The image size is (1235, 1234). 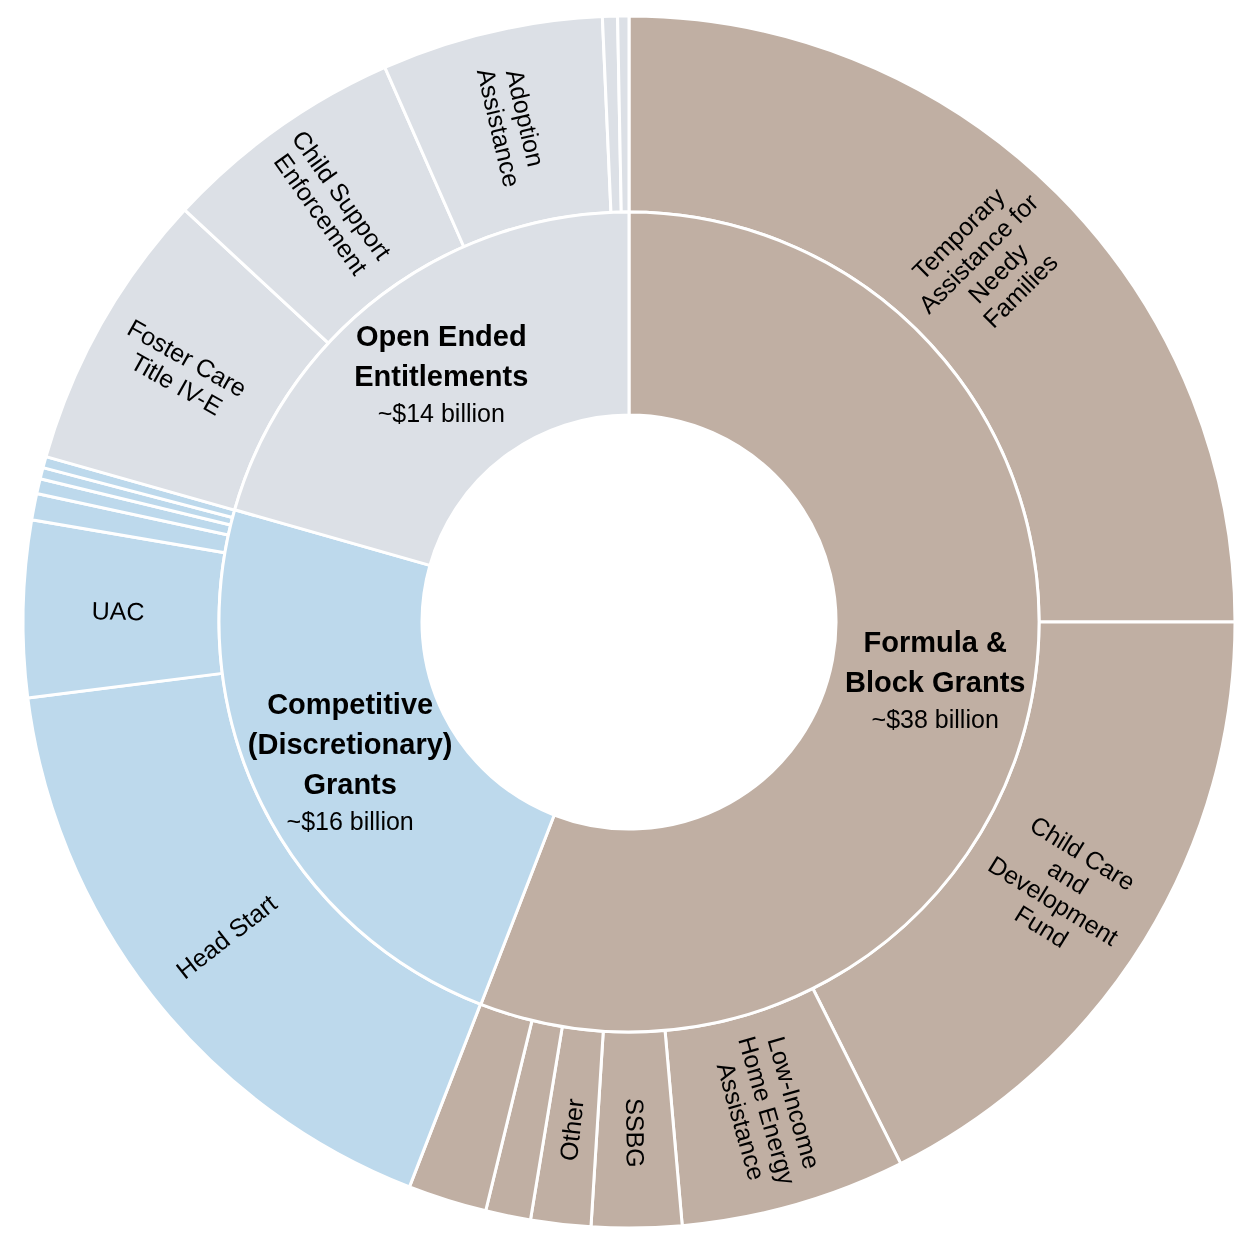 I want to click on slice-label: Competitive (Discretionary) Grants, so click(x=350, y=743).